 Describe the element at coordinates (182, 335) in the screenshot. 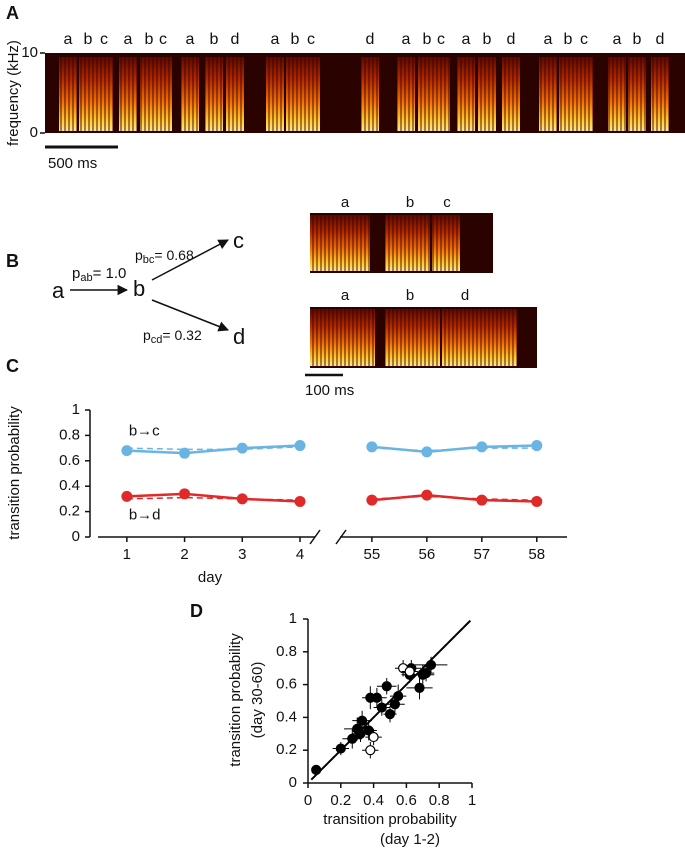

I see `edge-value: = 0.32` at that location.